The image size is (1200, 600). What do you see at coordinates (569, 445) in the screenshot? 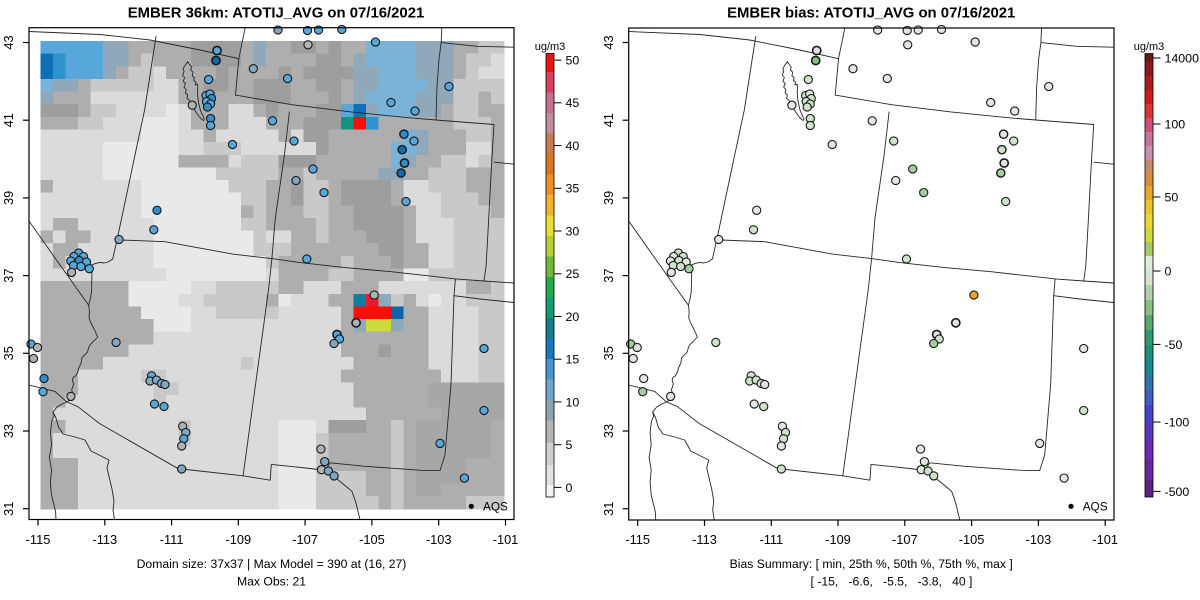
I see `svg-text: 5` at bounding box center [569, 445].